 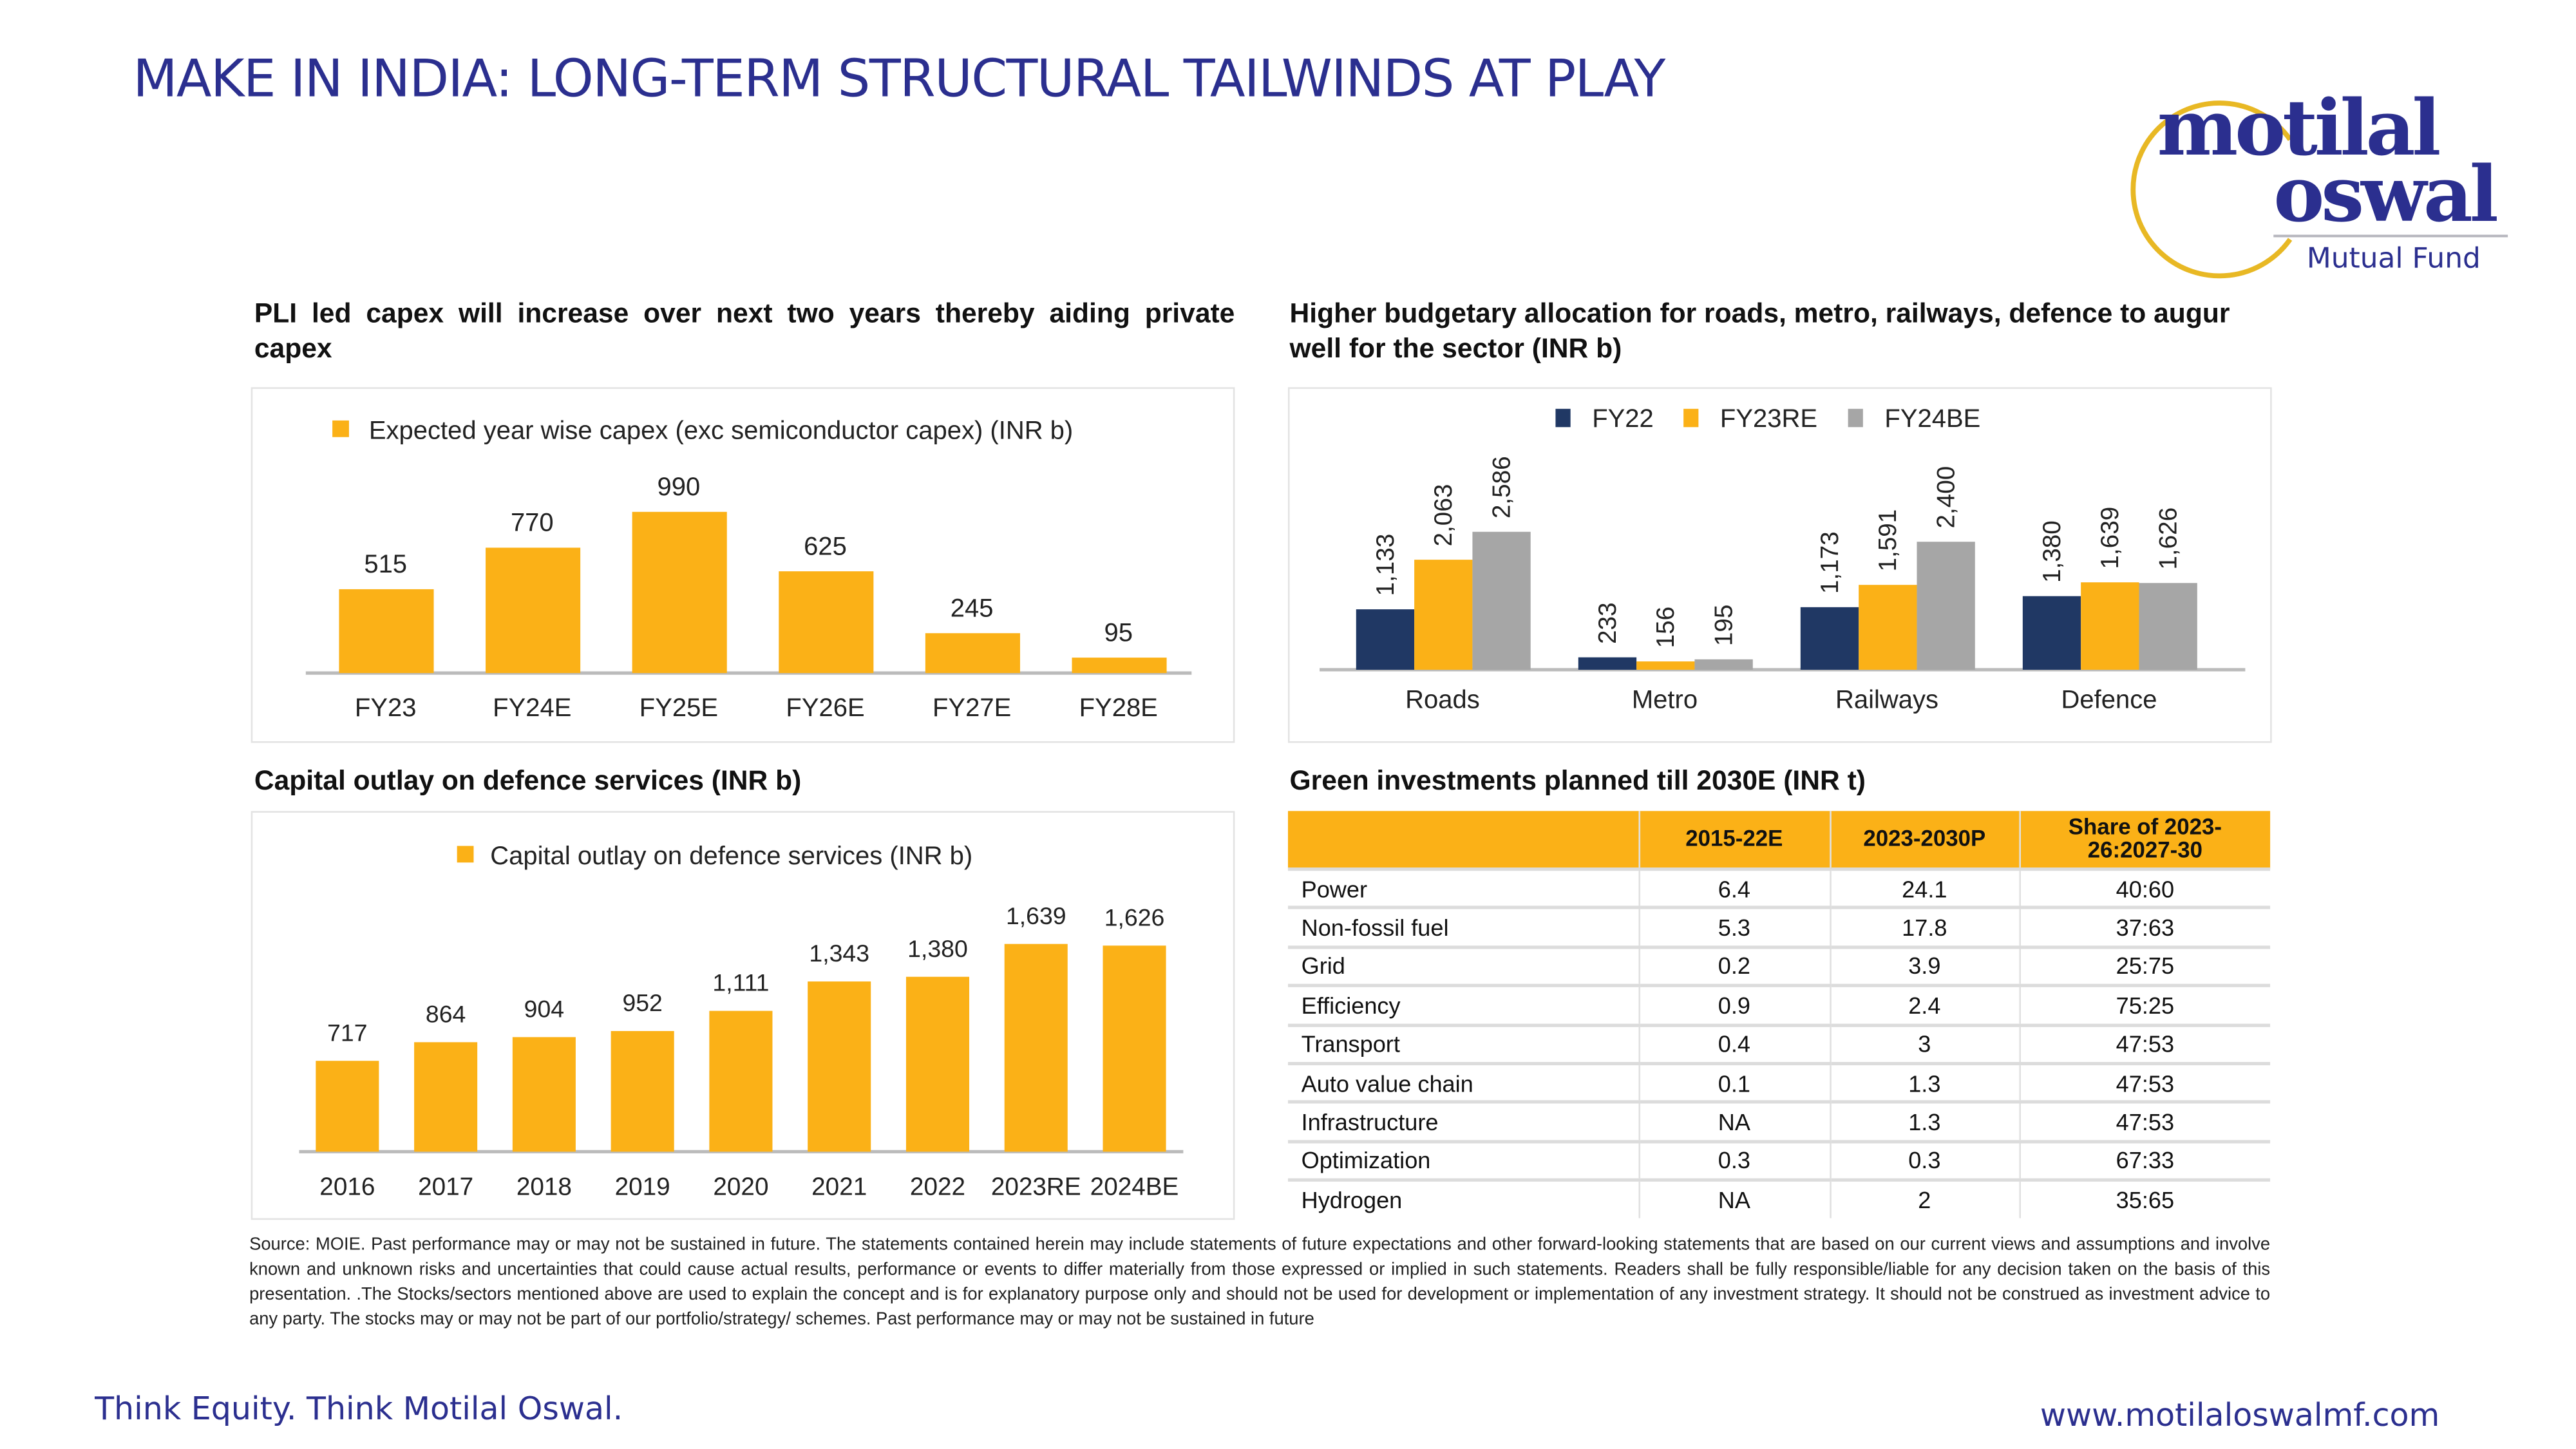 I want to click on table-cell: Transport, so click(x=1463, y=1043).